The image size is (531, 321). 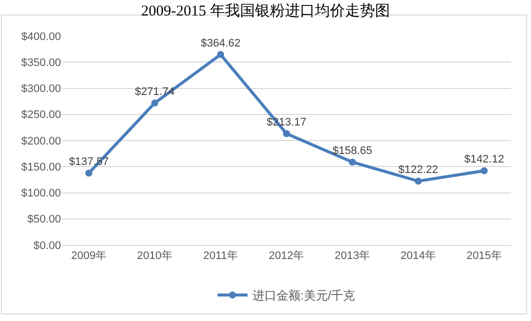 I want to click on y-tick-label: $250.00, so click(x=41, y=115).